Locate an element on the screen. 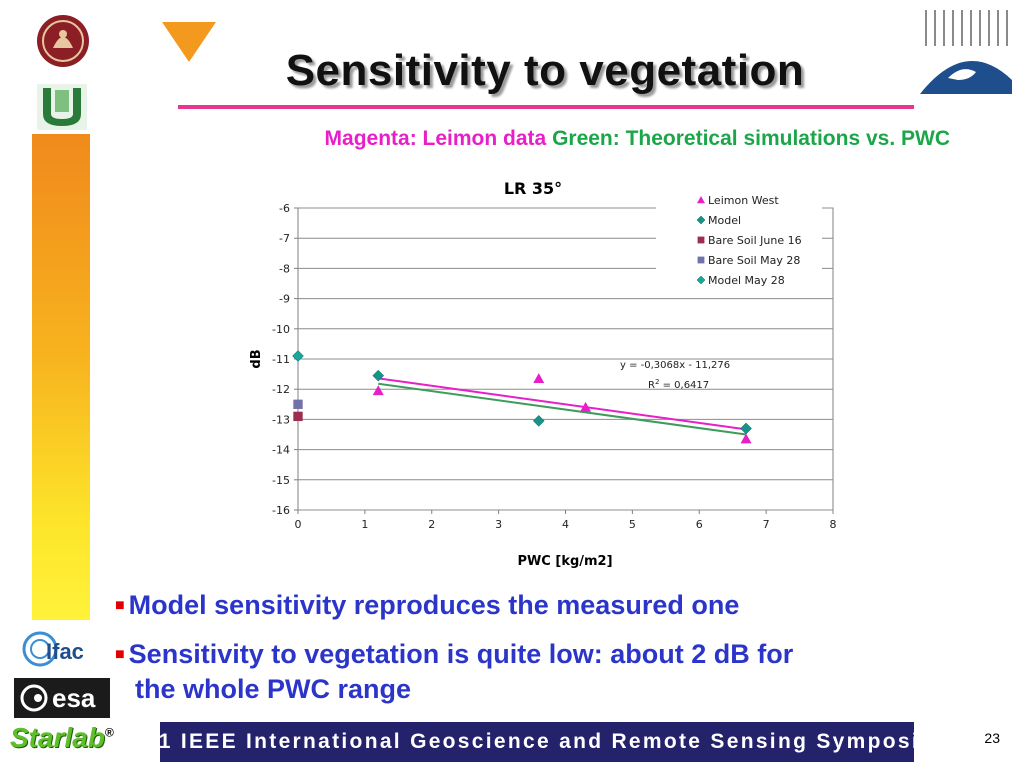 The height and width of the screenshot is (768, 1024). page-number: 23 is located at coordinates (992, 738).